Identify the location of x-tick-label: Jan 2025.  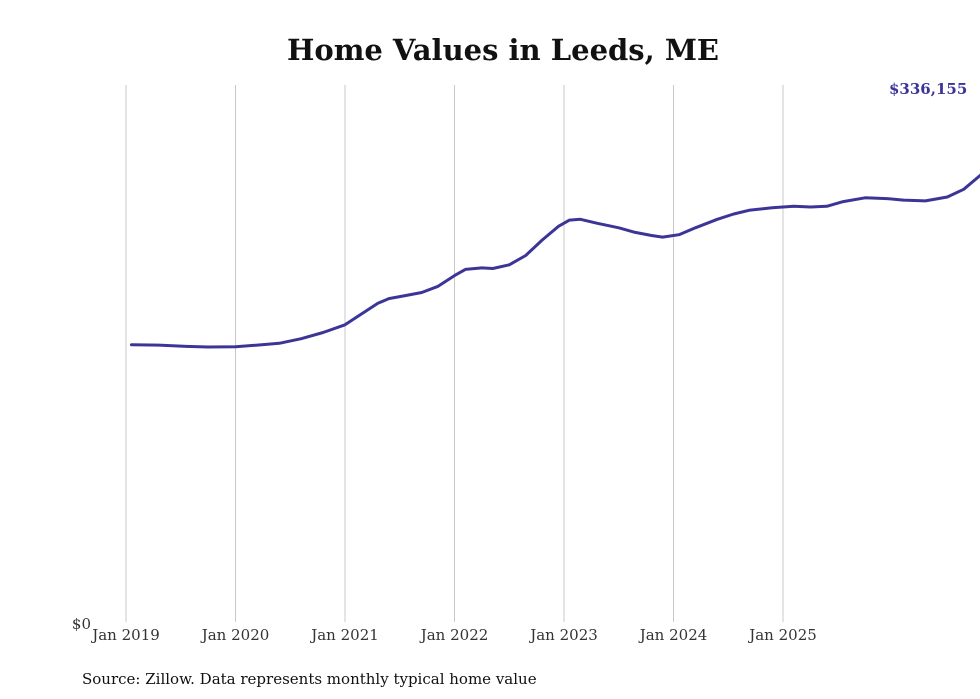
(782, 635).